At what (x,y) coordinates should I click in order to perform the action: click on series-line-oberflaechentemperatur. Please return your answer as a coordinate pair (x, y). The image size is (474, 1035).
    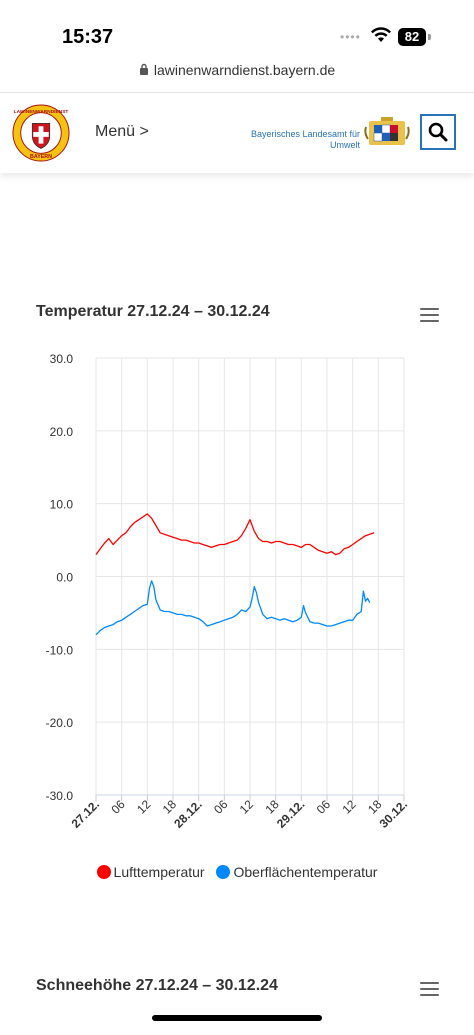
    Looking at the image, I should click on (233, 608).